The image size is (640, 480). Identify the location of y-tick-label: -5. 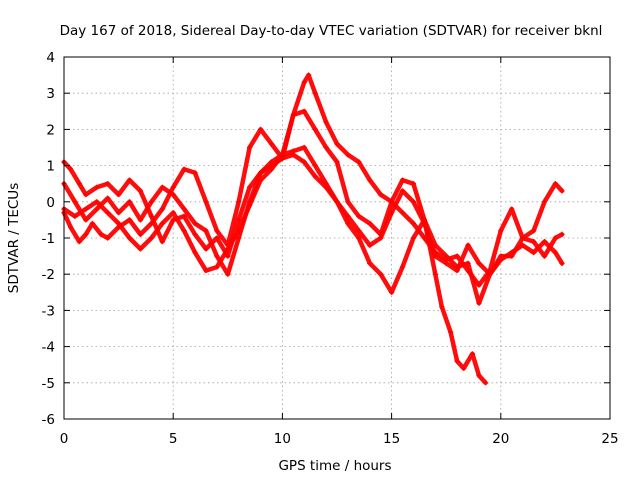
(48, 384).